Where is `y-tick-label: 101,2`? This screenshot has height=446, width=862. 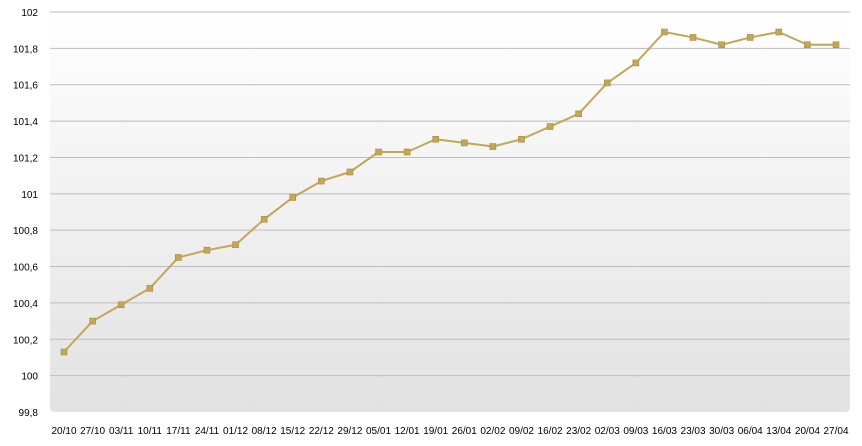 y-tick-label: 101,2 is located at coordinates (25, 158).